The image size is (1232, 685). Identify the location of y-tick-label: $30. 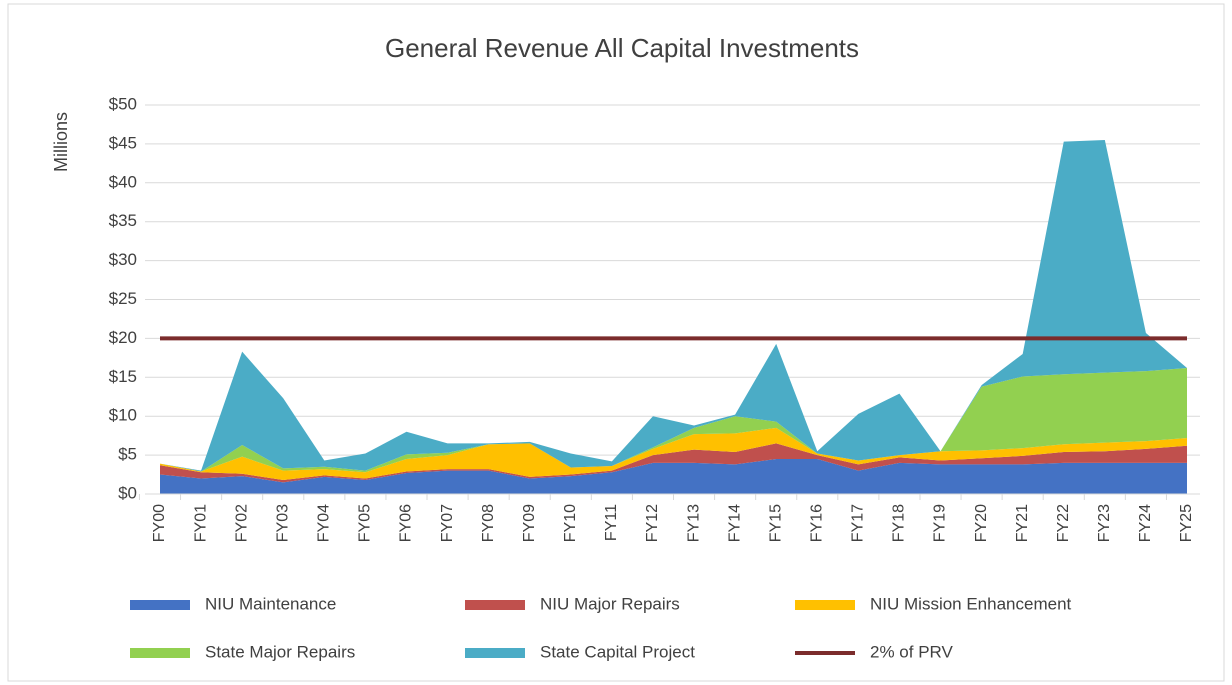
(123, 259).